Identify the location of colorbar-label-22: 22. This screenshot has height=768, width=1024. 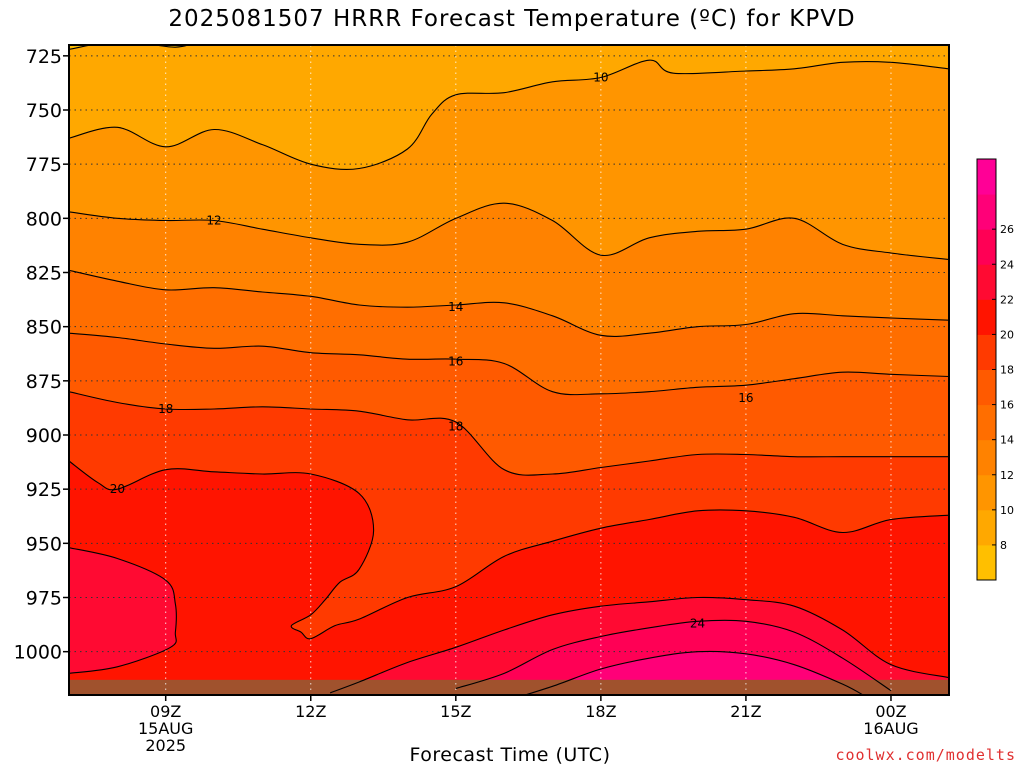
(1007, 299).